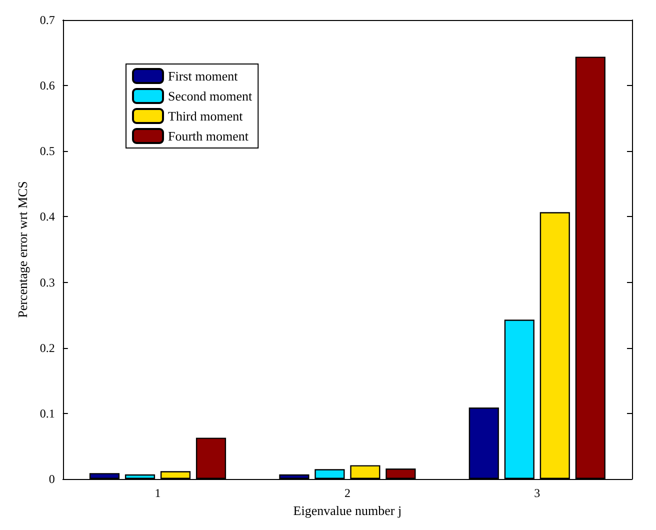  What do you see at coordinates (47, 282) in the screenshot?
I see `y-tick-label: 0.3` at bounding box center [47, 282].